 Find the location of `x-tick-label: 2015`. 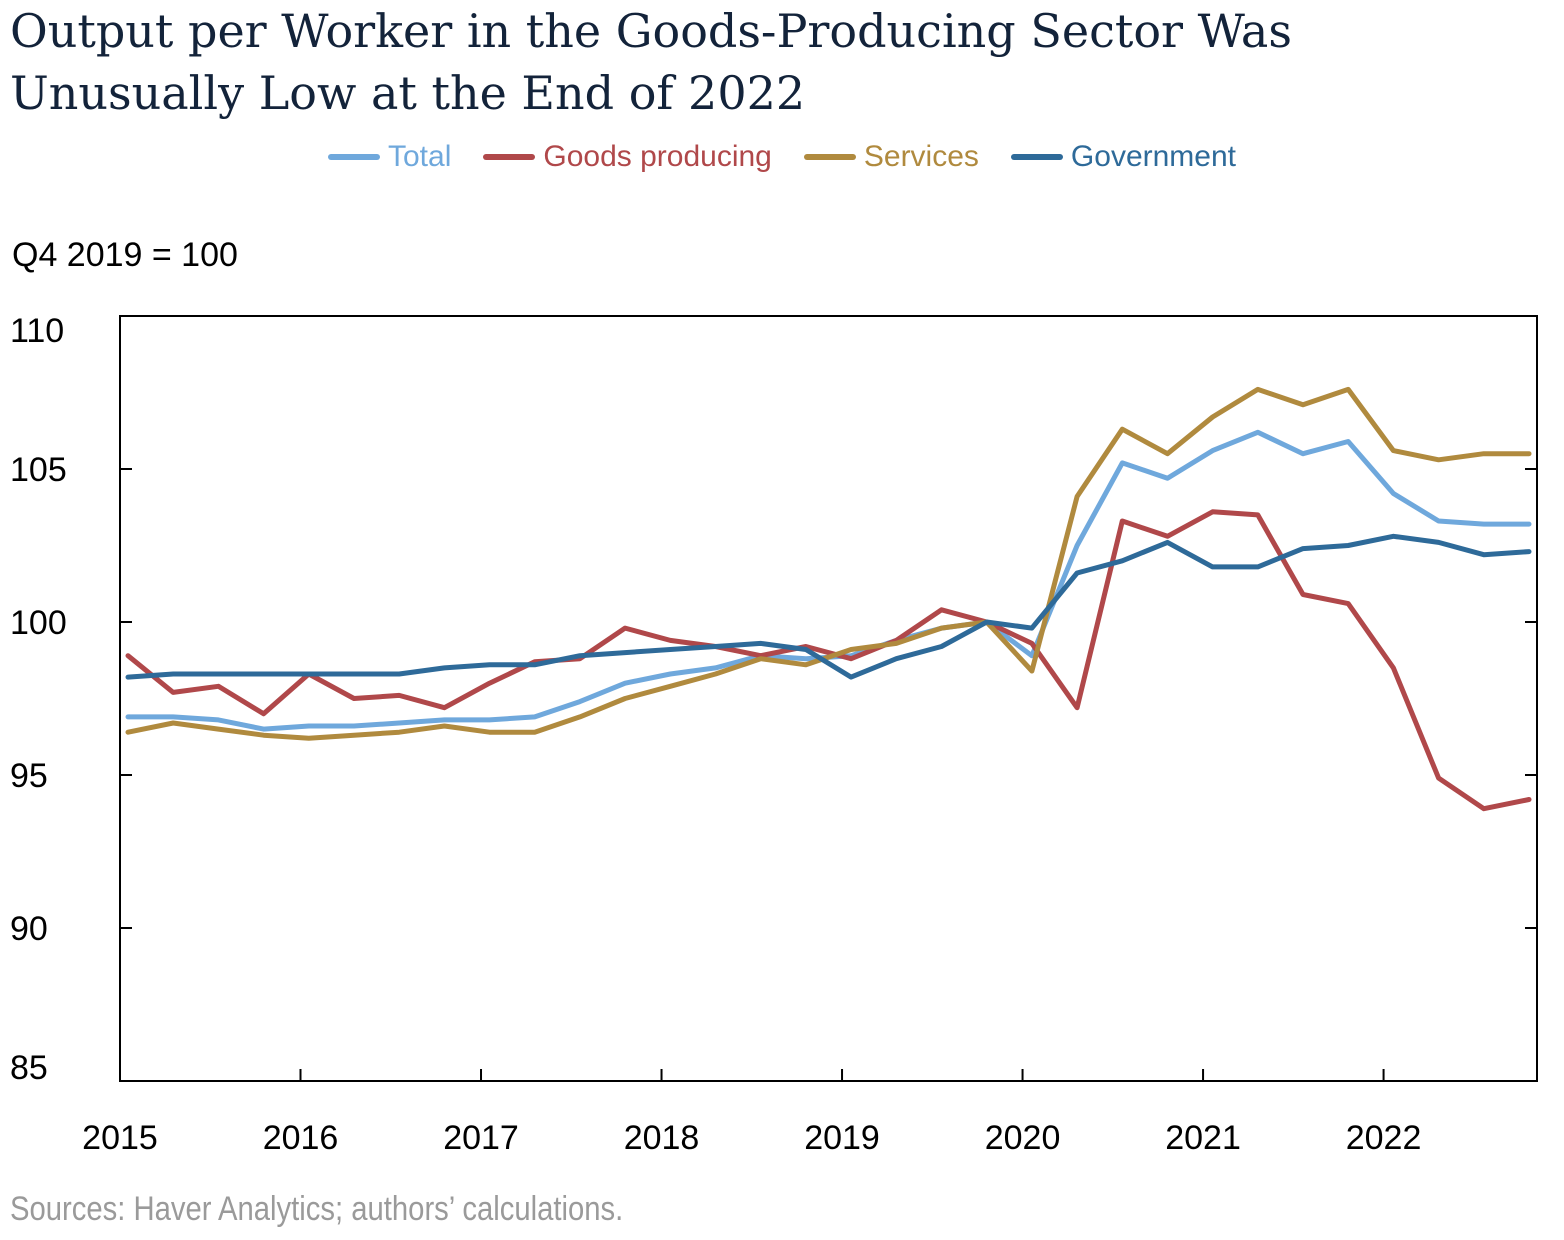

x-tick-label: 2015 is located at coordinates (120, 1138).